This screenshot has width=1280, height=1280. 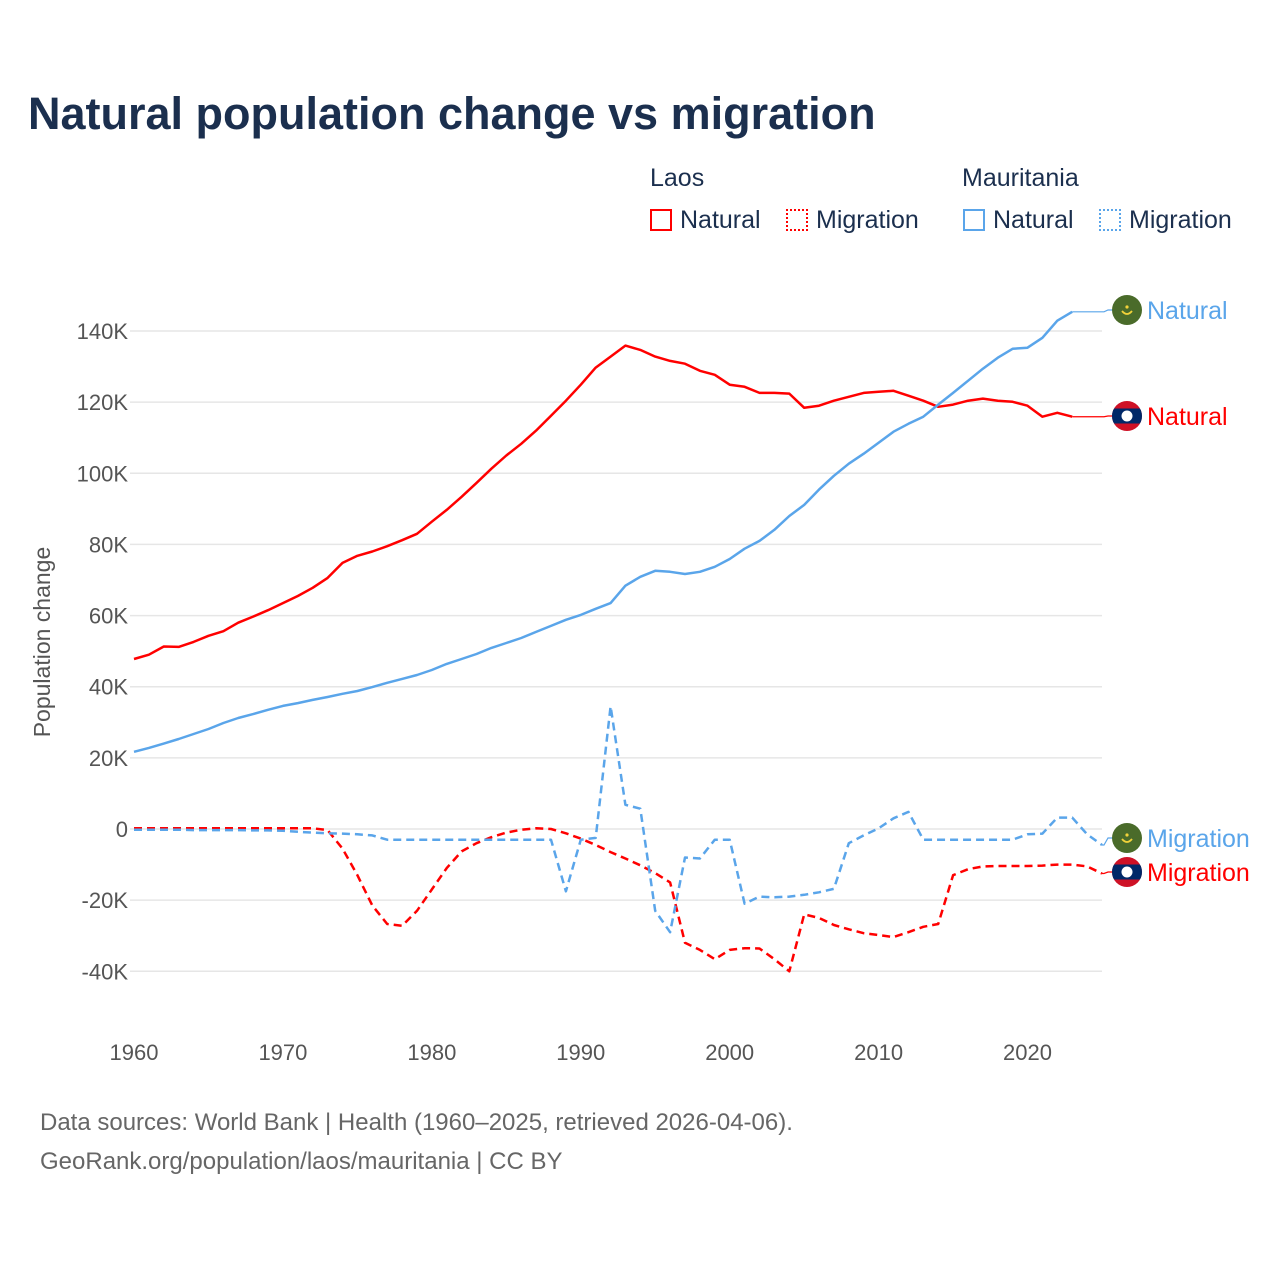 I want to click on x-tick-label: 2020, so click(x=1027, y=1052).